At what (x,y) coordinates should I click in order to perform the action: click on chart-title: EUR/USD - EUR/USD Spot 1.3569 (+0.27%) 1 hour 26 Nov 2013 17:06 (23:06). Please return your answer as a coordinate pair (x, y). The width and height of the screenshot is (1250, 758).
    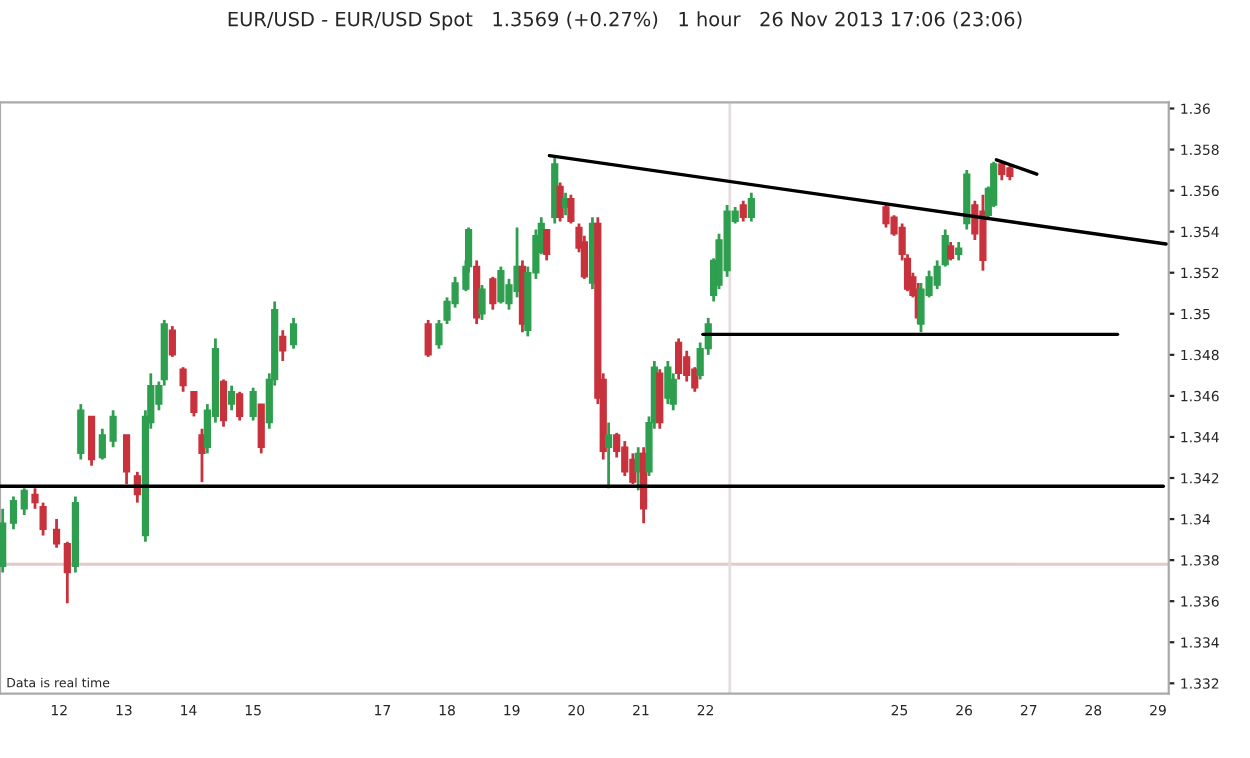
    Looking at the image, I should click on (625, 21).